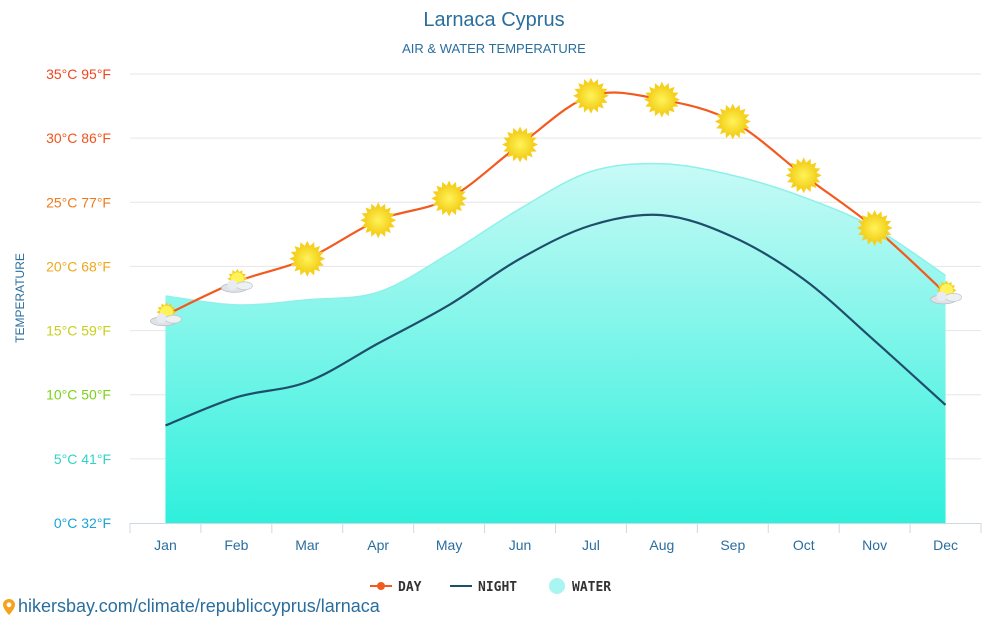 This screenshot has width=992, height=621. I want to click on y-tick-label: 10°C 50°F, so click(78, 395).